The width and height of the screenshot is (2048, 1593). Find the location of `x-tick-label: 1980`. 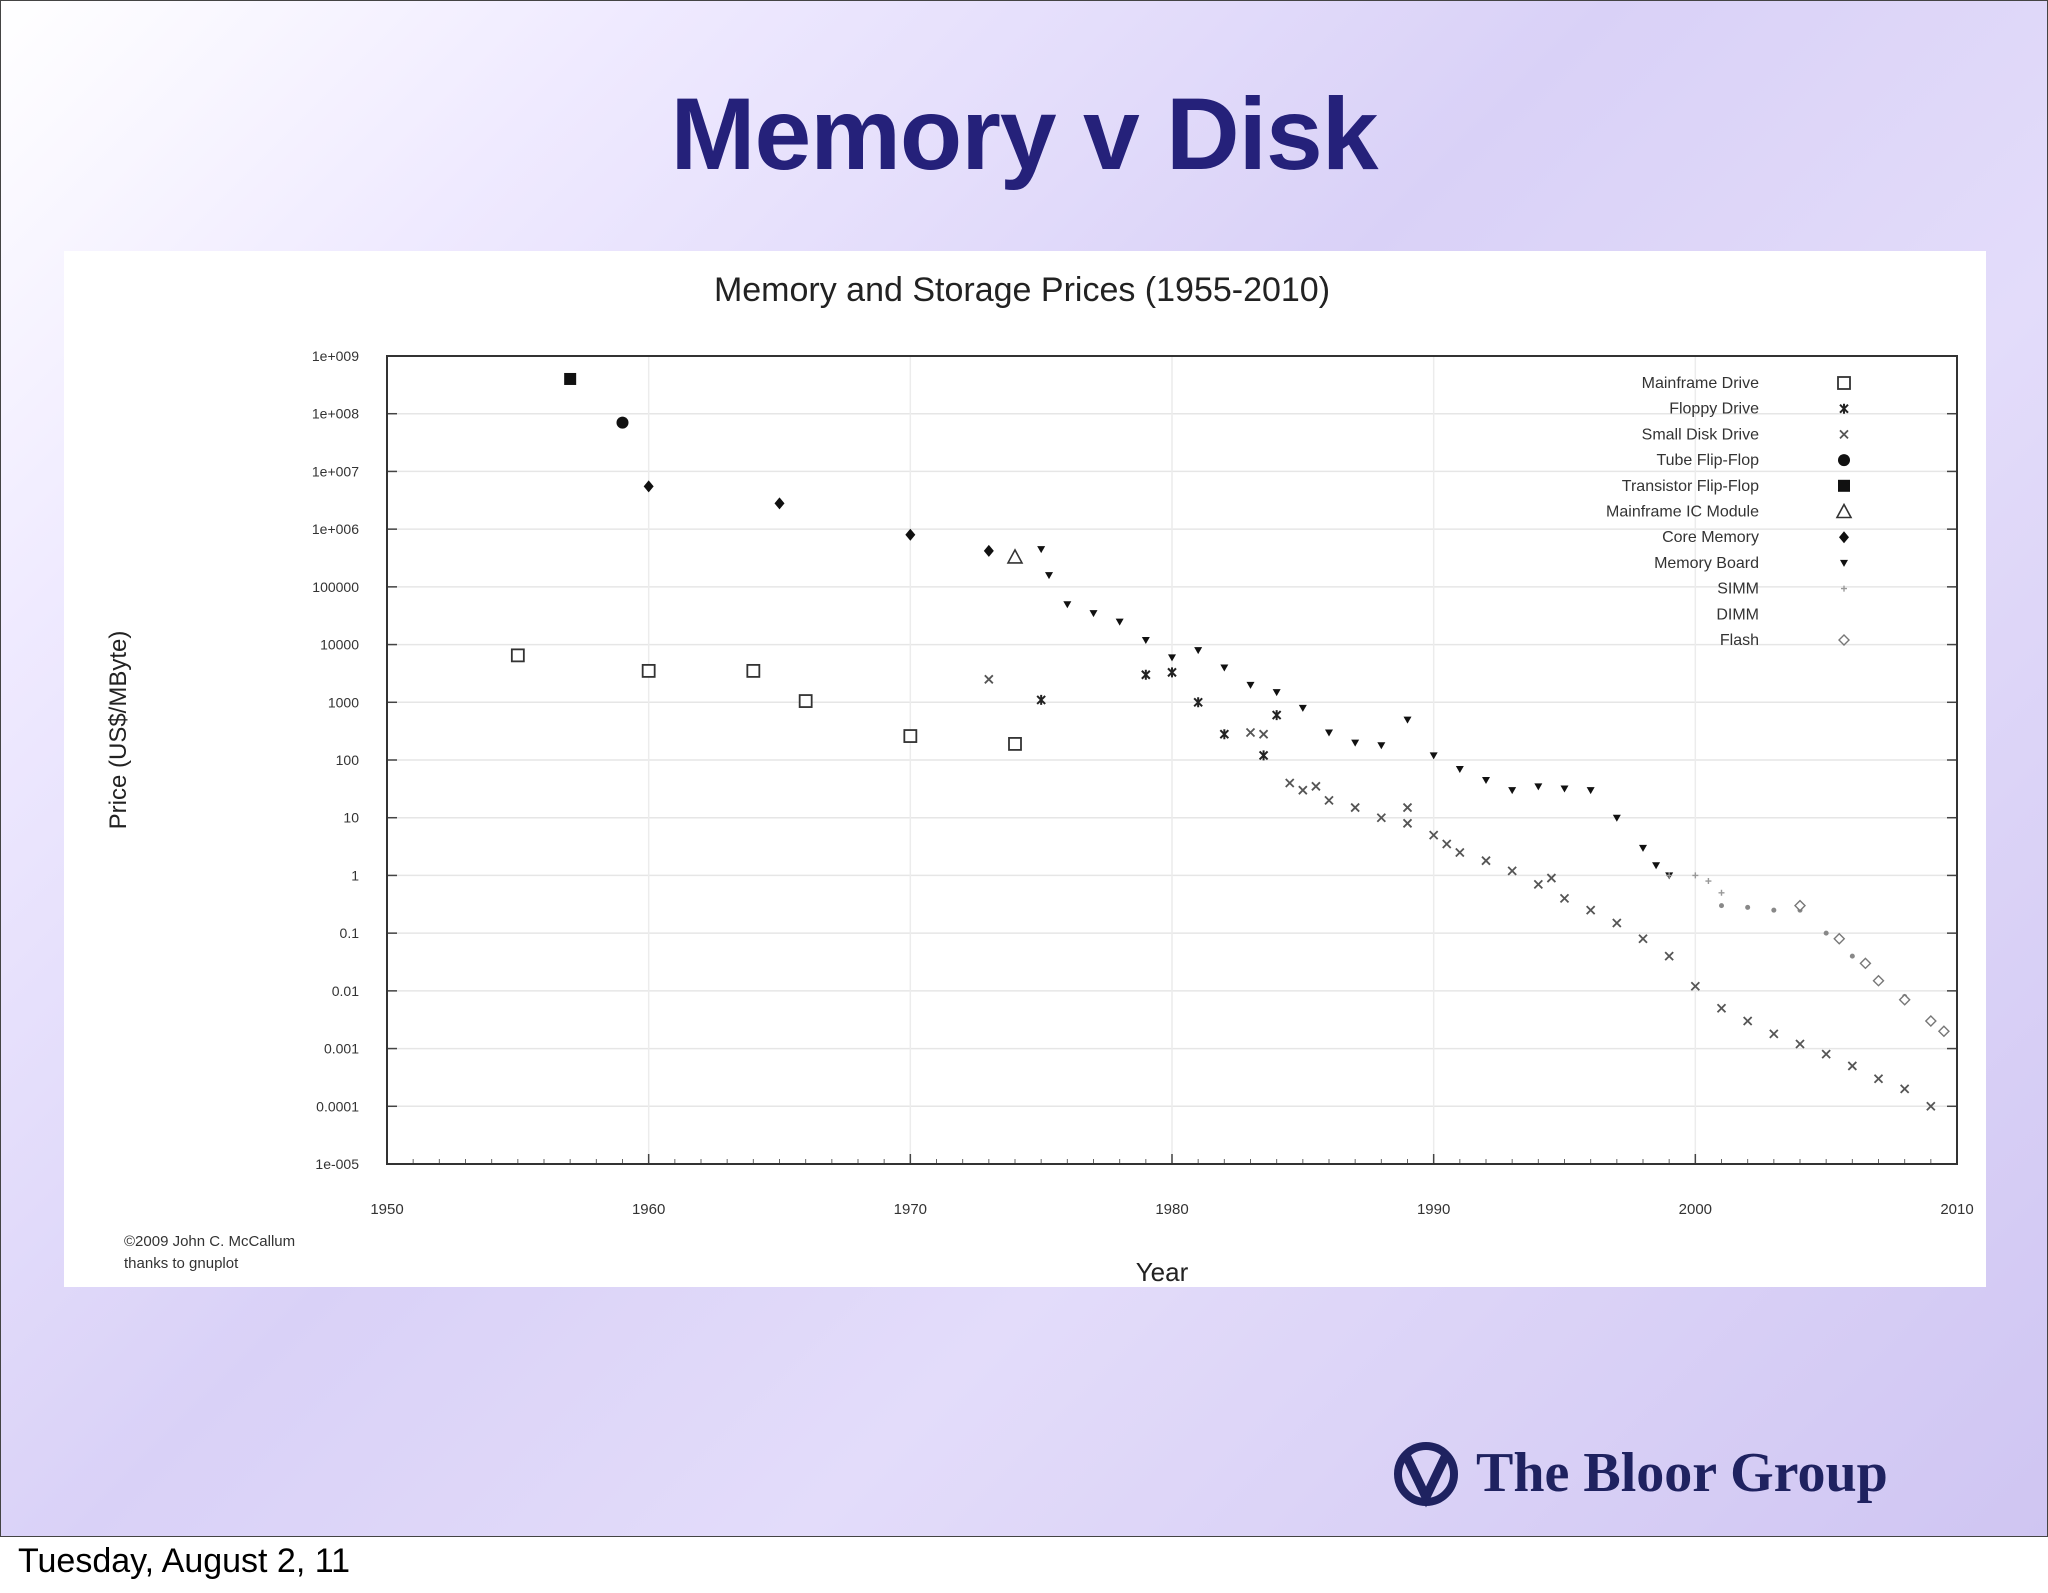

x-tick-label: 1980 is located at coordinates (1171, 1209).